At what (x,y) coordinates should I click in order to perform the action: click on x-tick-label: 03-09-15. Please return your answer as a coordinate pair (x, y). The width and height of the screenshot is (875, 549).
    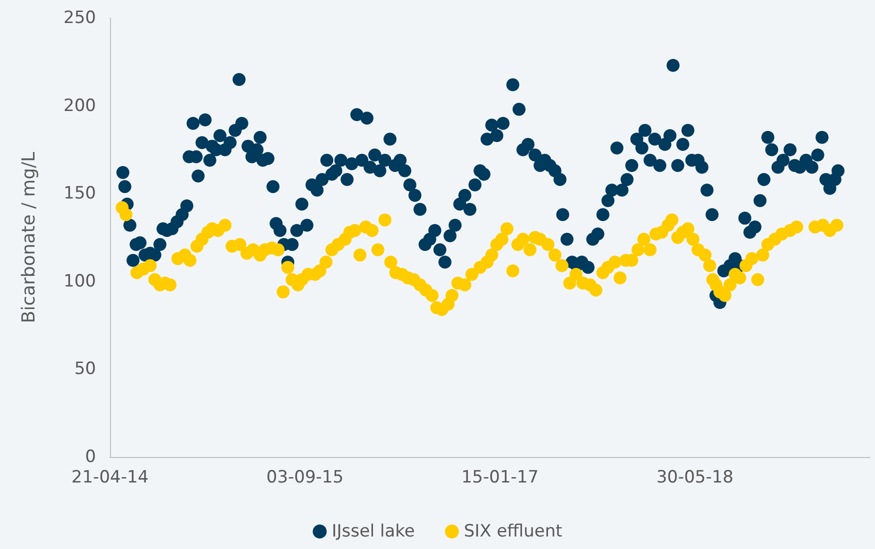
    Looking at the image, I should click on (305, 478).